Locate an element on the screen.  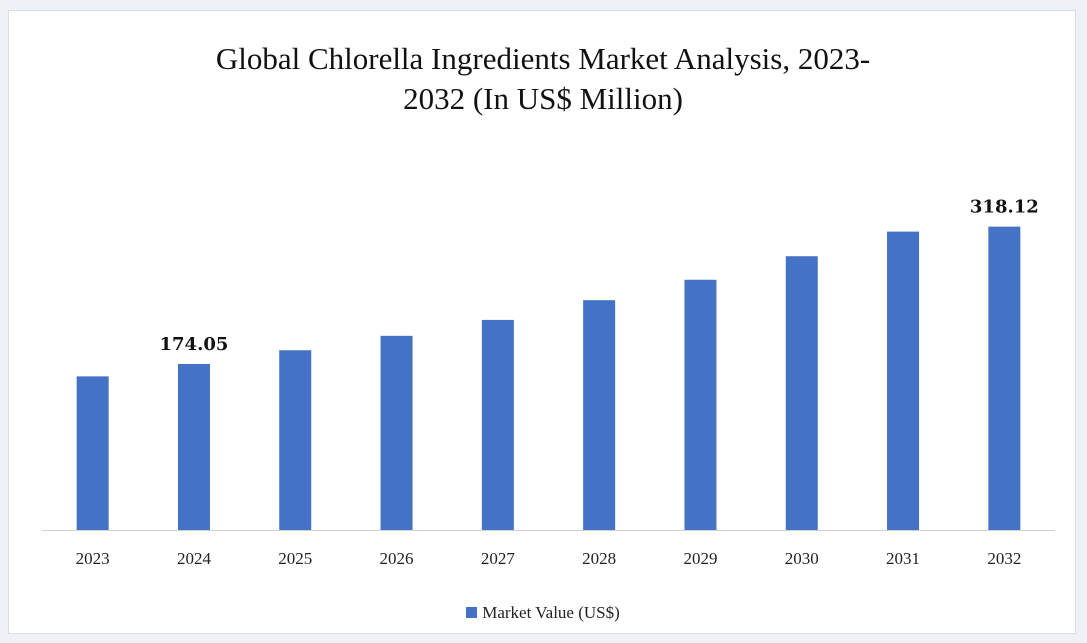
bar-2023 is located at coordinates (92, 453).